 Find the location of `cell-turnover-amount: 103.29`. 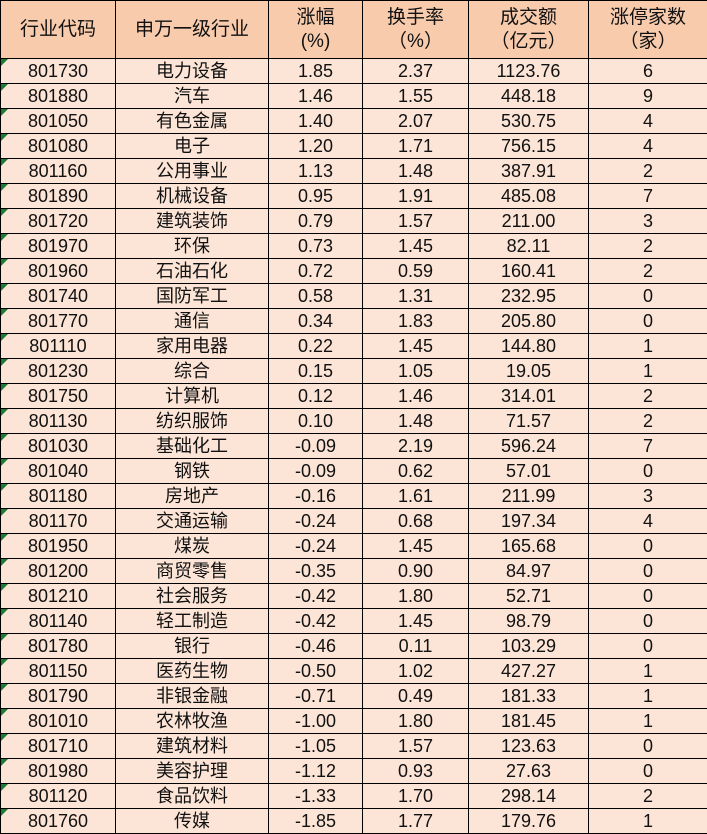

cell-turnover-amount: 103.29 is located at coordinates (529, 646).